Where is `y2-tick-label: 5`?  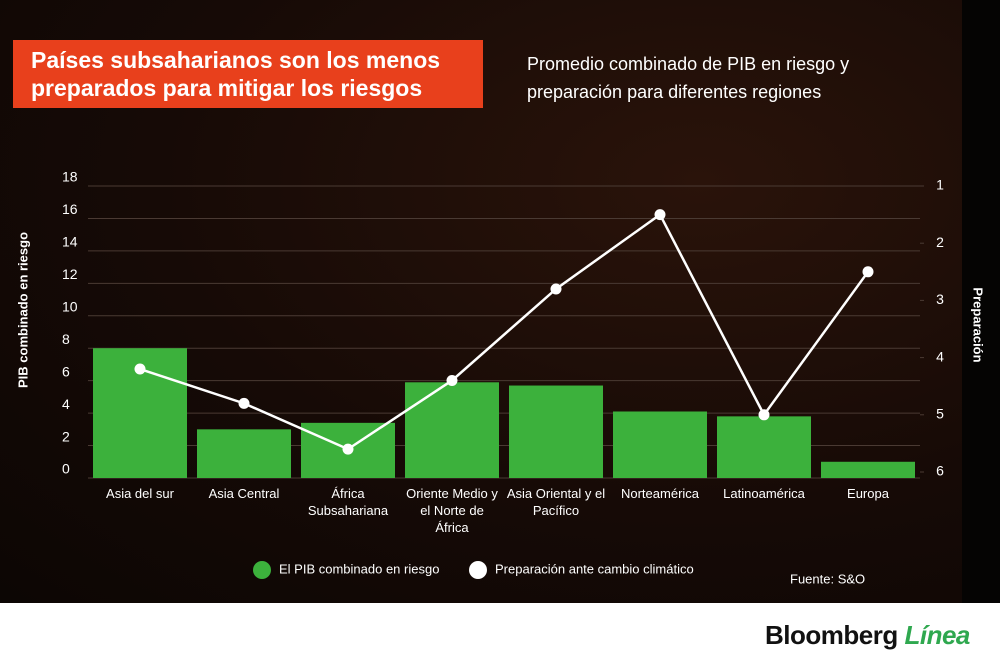
y2-tick-label: 5 is located at coordinates (940, 414).